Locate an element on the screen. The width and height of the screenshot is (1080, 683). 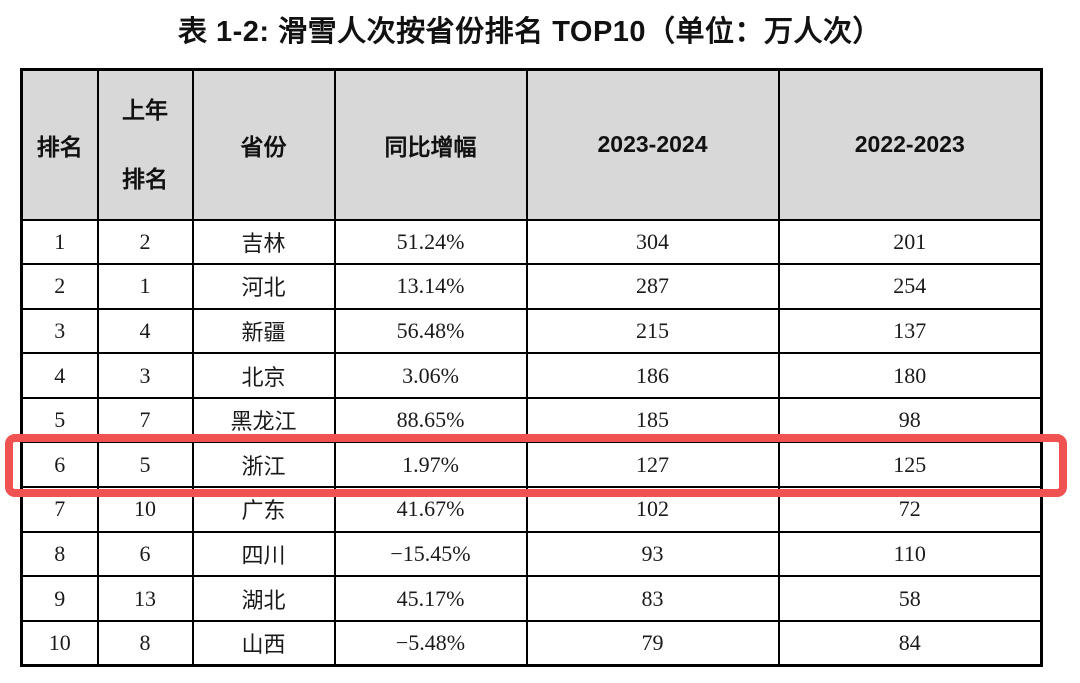
table-row: 8 6 四川 −15.45% 93 110 is located at coordinates (531, 554).